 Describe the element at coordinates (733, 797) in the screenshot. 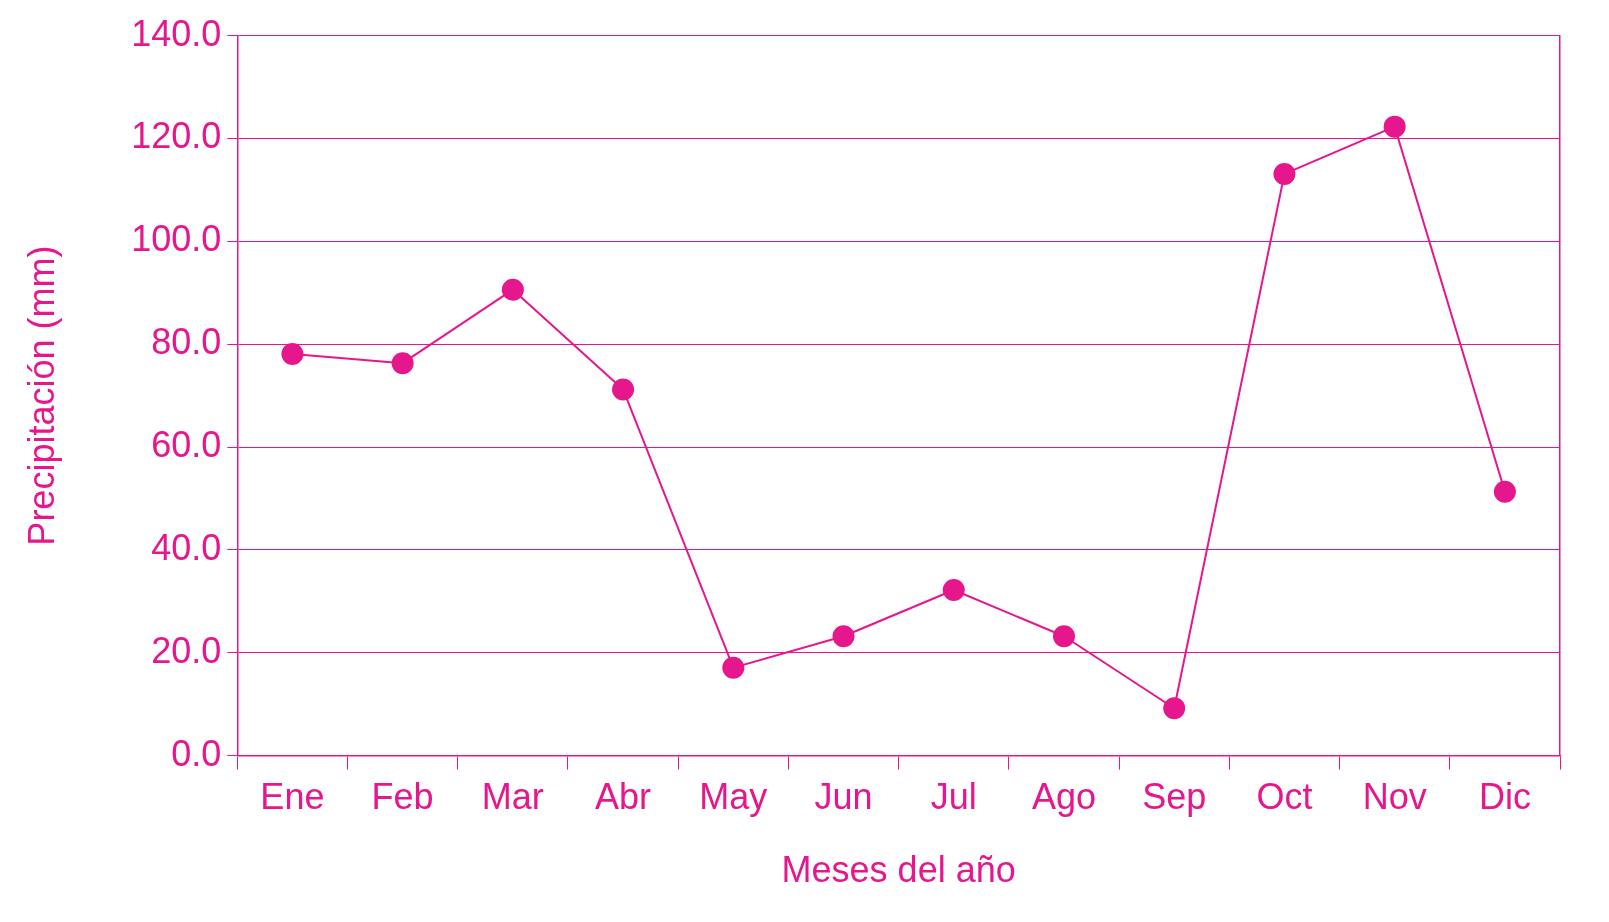

I see `x-tick-label: May` at that location.